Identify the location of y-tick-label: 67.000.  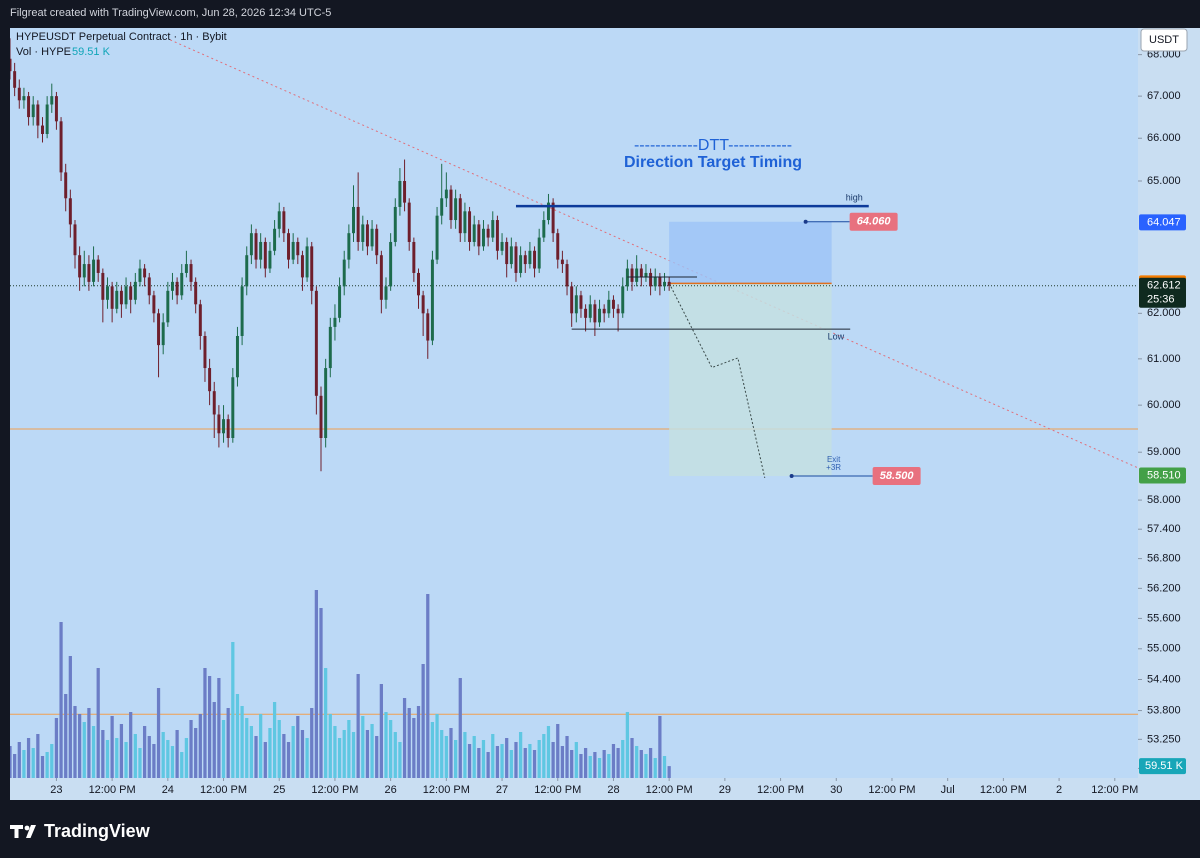
(1164, 96).